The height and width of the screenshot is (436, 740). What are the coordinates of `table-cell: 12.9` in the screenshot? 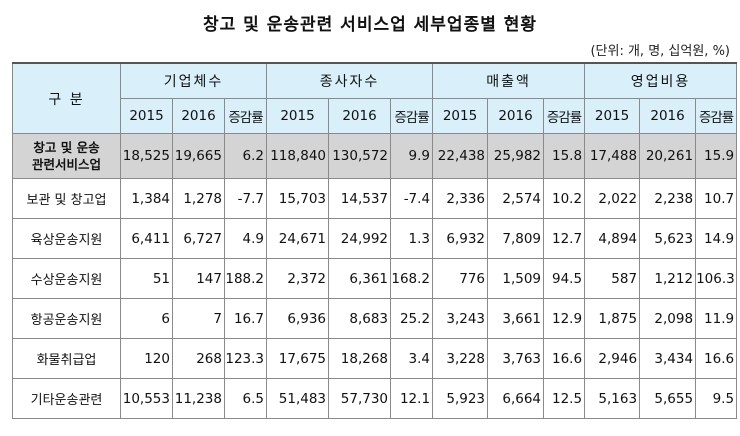 It's located at (564, 318).